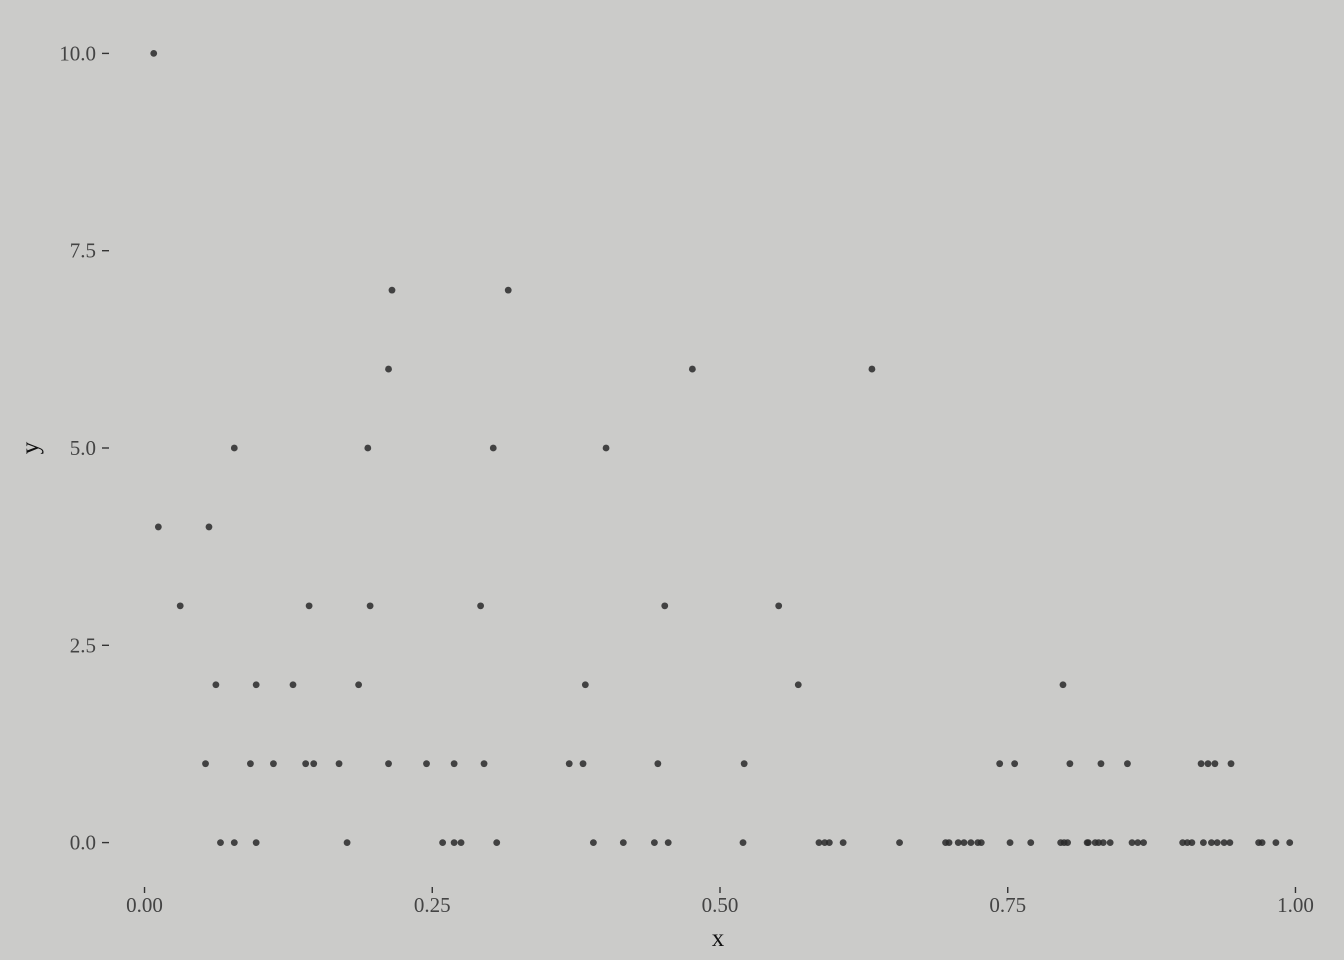 This screenshot has height=960, width=1344. What do you see at coordinates (77, 53) in the screenshot?
I see `y-tick-label: 10.0` at bounding box center [77, 53].